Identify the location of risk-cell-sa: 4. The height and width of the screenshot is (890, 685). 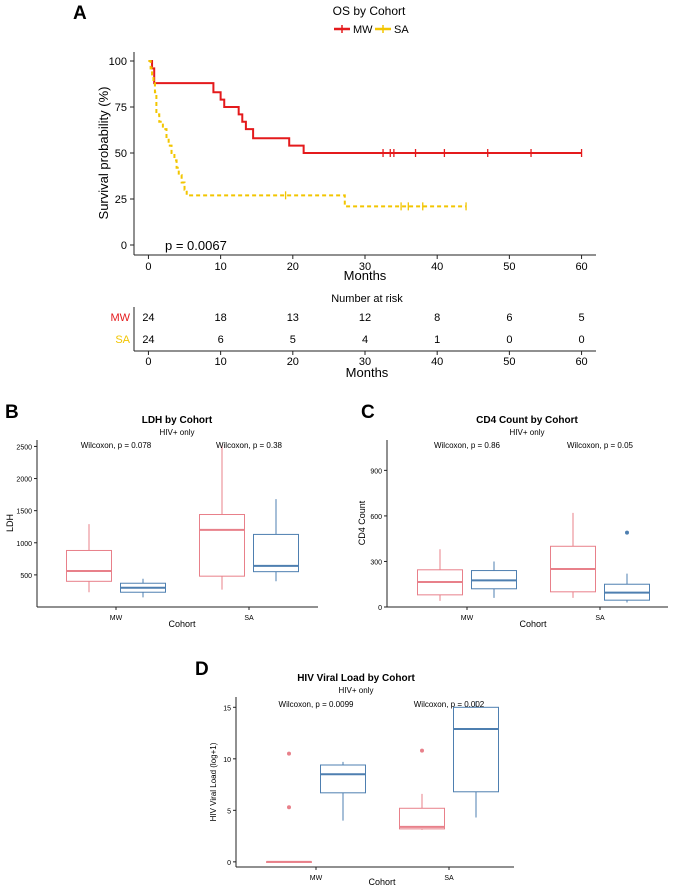
(365, 340).